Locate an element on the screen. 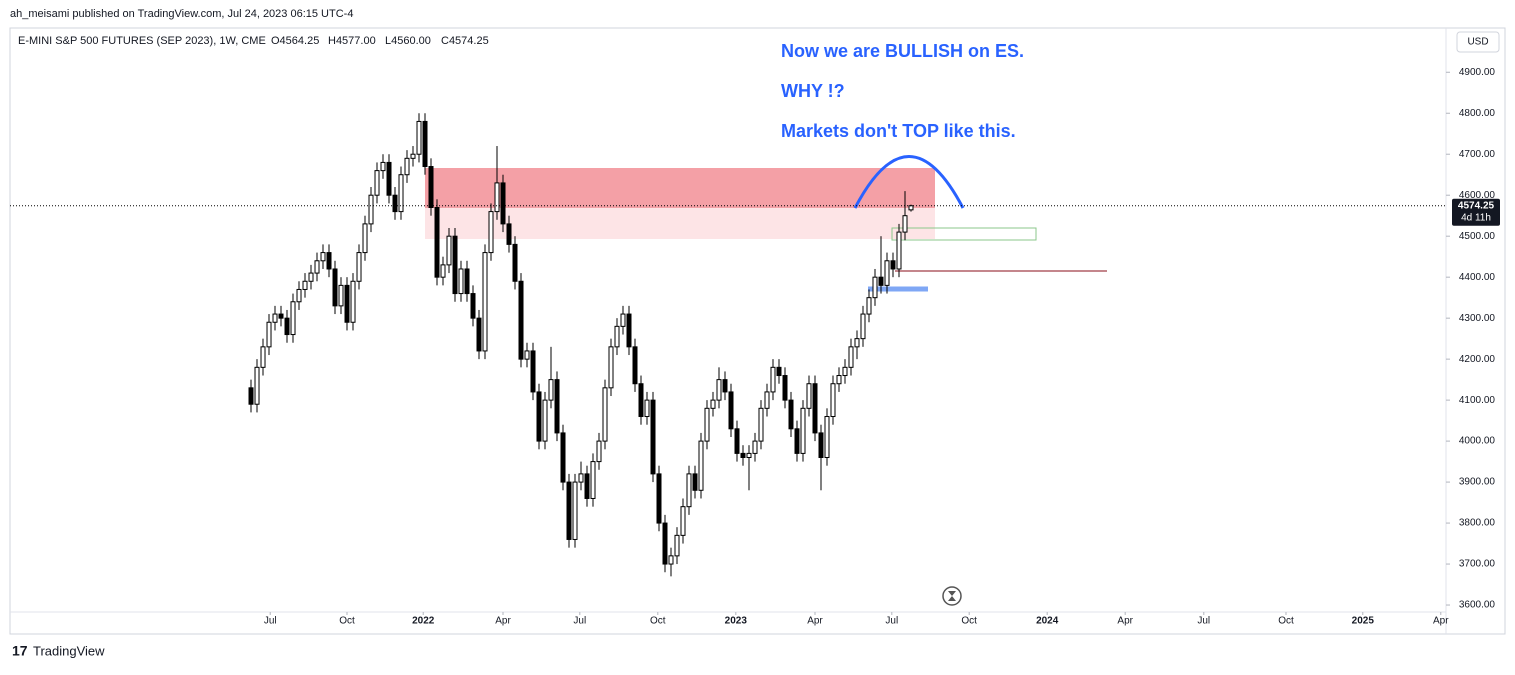 This screenshot has height=675, width=1515. drawings is located at coordinates (766, 223).